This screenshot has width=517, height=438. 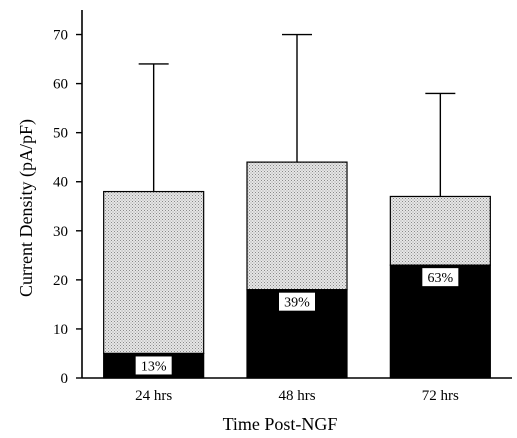 I want to click on y-tick-label: 40, so click(x=60, y=183).